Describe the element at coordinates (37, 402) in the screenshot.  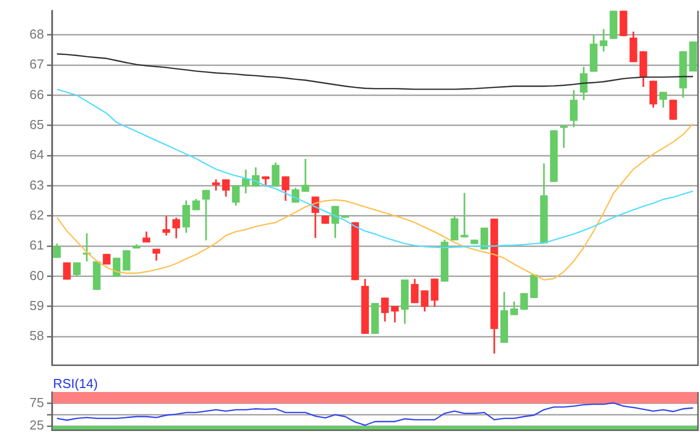
I see `y-tick-label: 75` at that location.